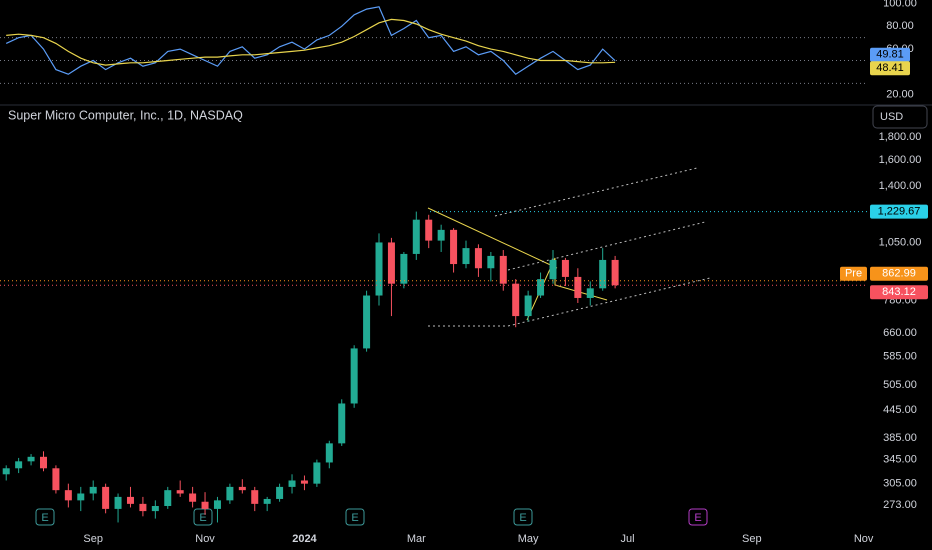 The height and width of the screenshot is (550, 932). What do you see at coordinates (900, 410) in the screenshot?
I see `y-tick-label: 445.00` at bounding box center [900, 410].